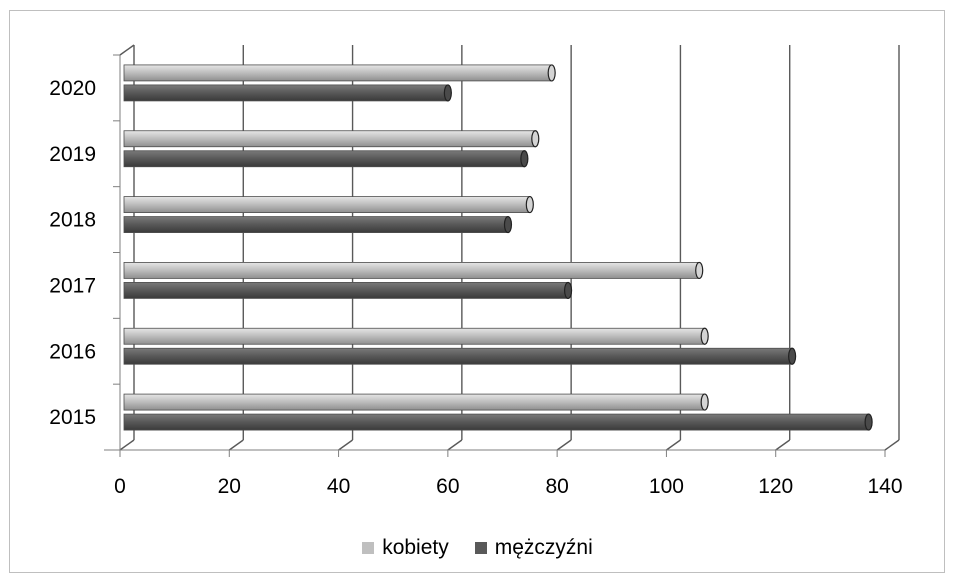 The width and height of the screenshot is (955, 579). What do you see at coordinates (543, 547) in the screenshot?
I see `legend-label: mężczyźni` at bounding box center [543, 547].